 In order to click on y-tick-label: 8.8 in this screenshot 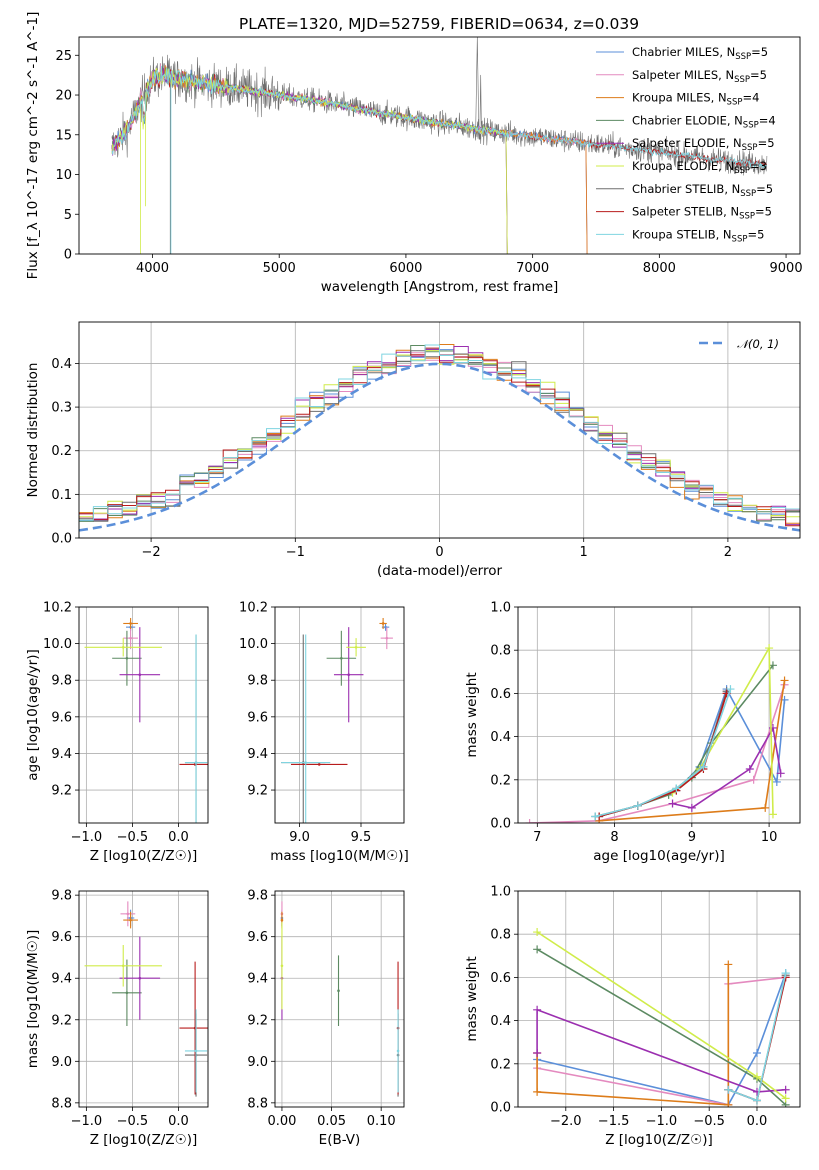, I will do `click(61, 1103)`.